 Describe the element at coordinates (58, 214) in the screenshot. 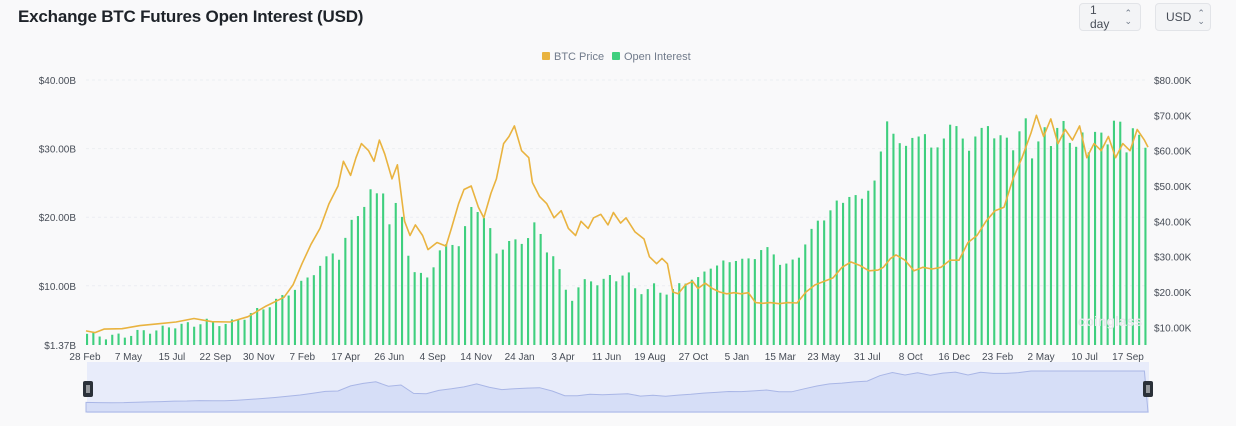

I see `left-axis: $1.37B $10.00B $20.00B $30.00B $40.00B` at that location.